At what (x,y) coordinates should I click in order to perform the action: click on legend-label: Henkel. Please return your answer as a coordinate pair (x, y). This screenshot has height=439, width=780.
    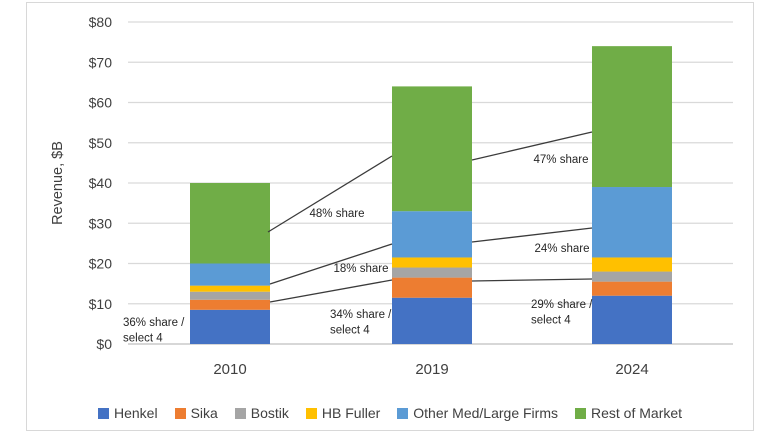
    Looking at the image, I should click on (135, 413).